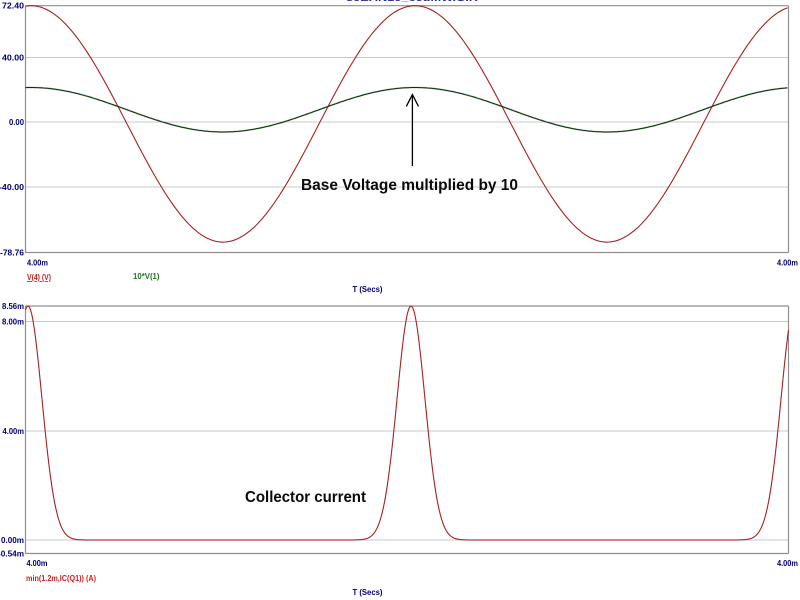  I want to click on svg-text: Collector current, so click(305, 497).